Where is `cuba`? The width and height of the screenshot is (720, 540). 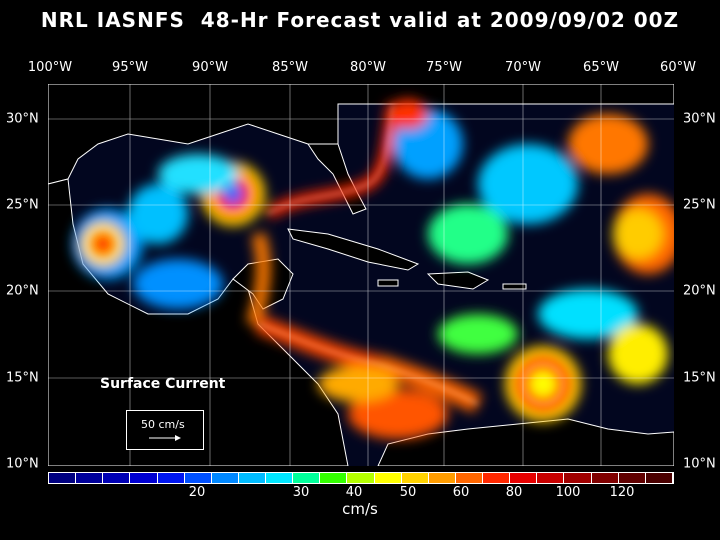 cuba is located at coordinates (353, 249).